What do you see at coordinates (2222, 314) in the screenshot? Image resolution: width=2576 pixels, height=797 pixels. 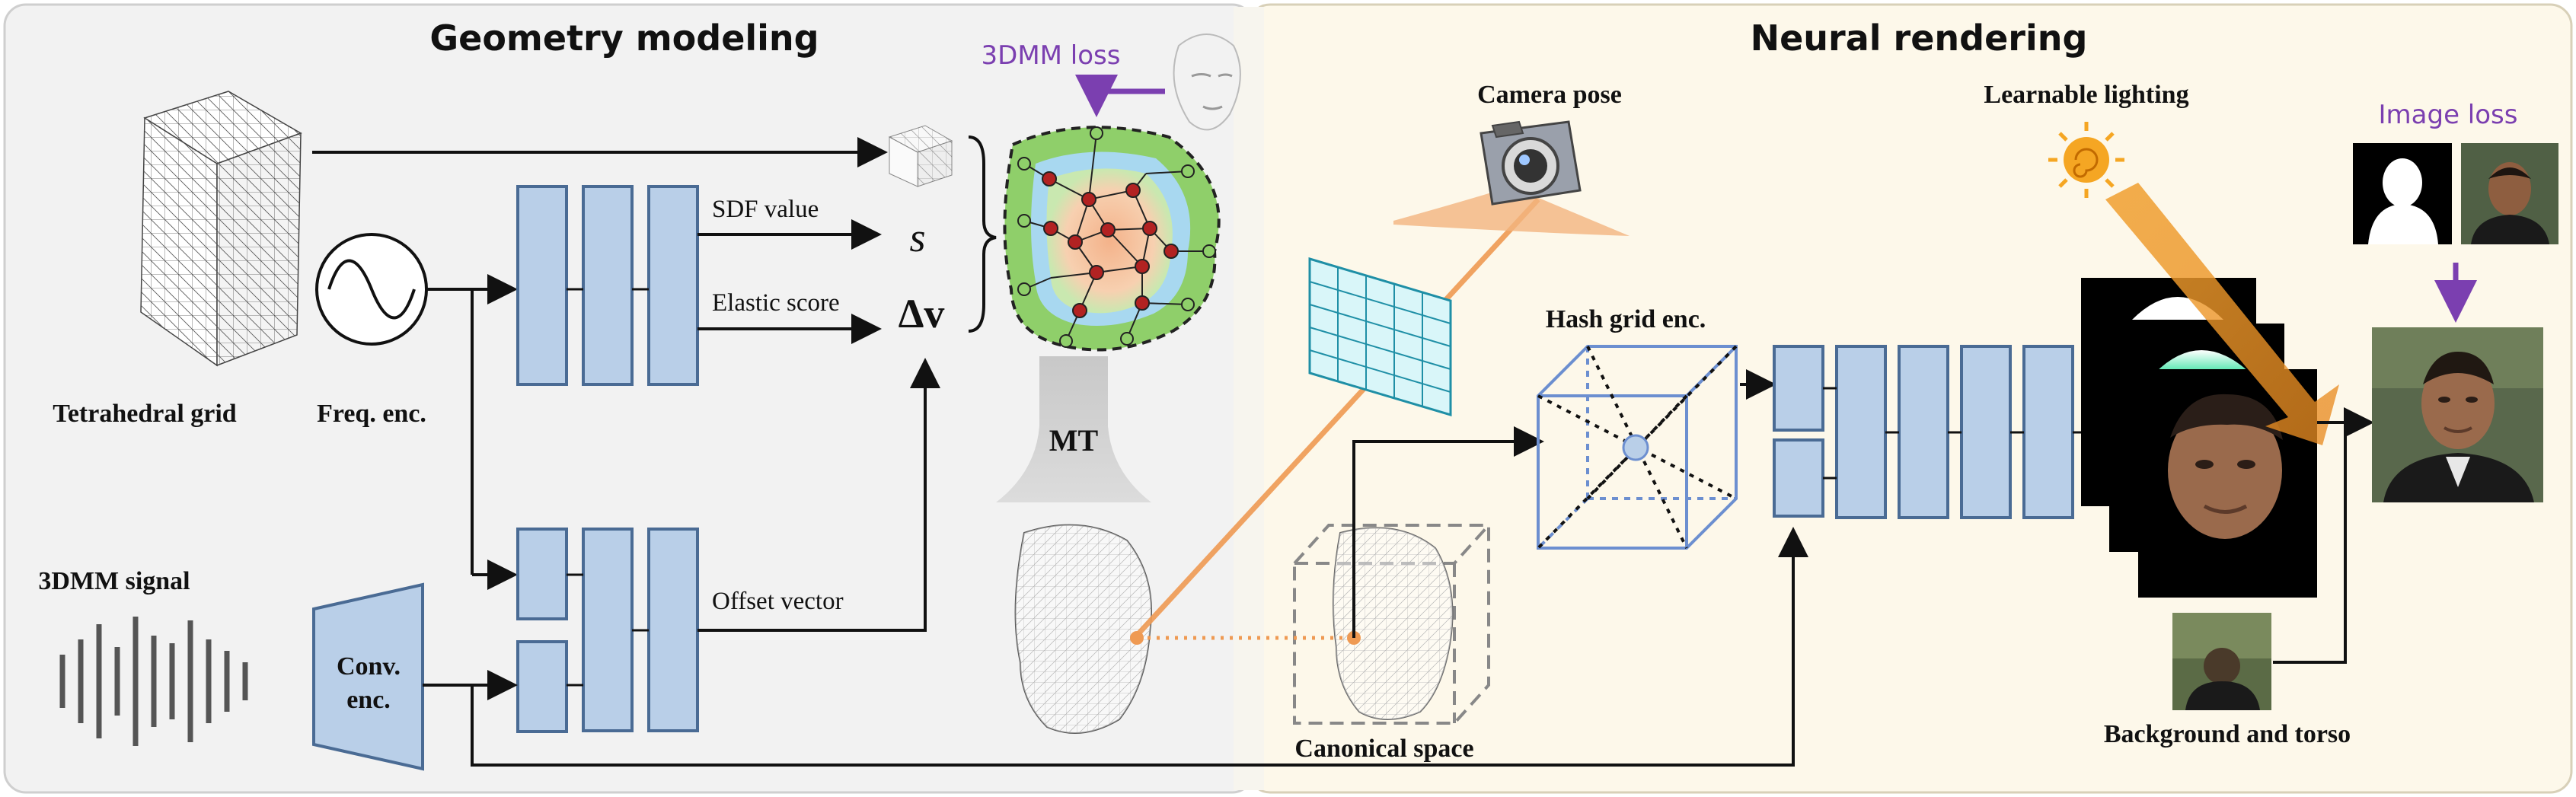 I see `light-beam` at bounding box center [2222, 314].